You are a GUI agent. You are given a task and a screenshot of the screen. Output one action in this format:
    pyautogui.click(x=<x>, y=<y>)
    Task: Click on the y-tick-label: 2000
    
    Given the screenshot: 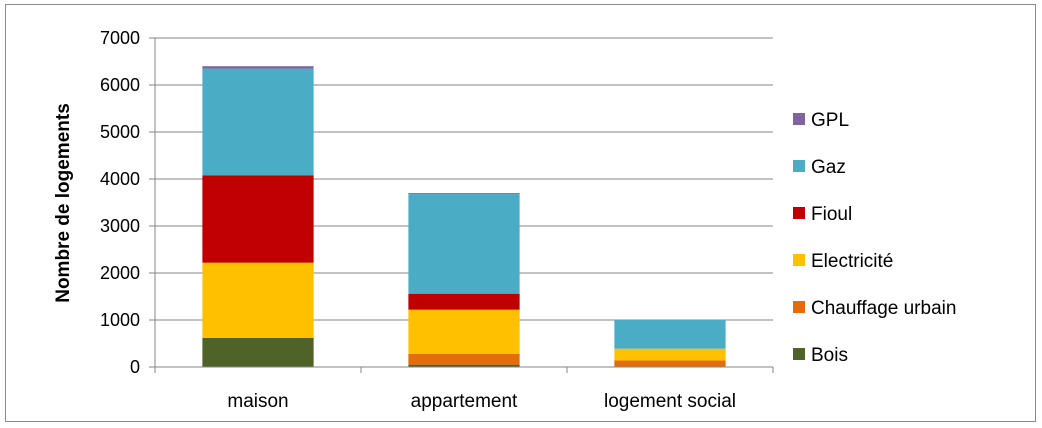 What is the action you would take?
    pyautogui.click(x=120, y=273)
    